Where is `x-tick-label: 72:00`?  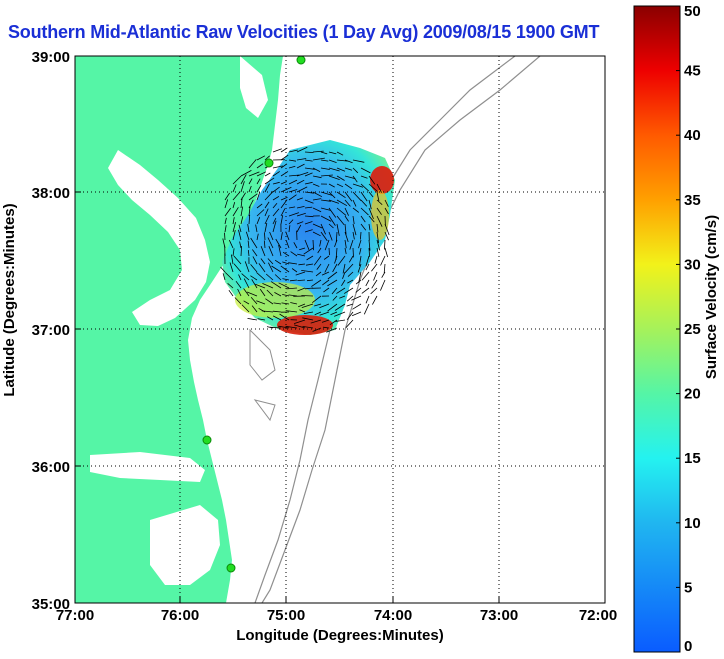
x-tick-label: 72:00 is located at coordinates (598, 615).